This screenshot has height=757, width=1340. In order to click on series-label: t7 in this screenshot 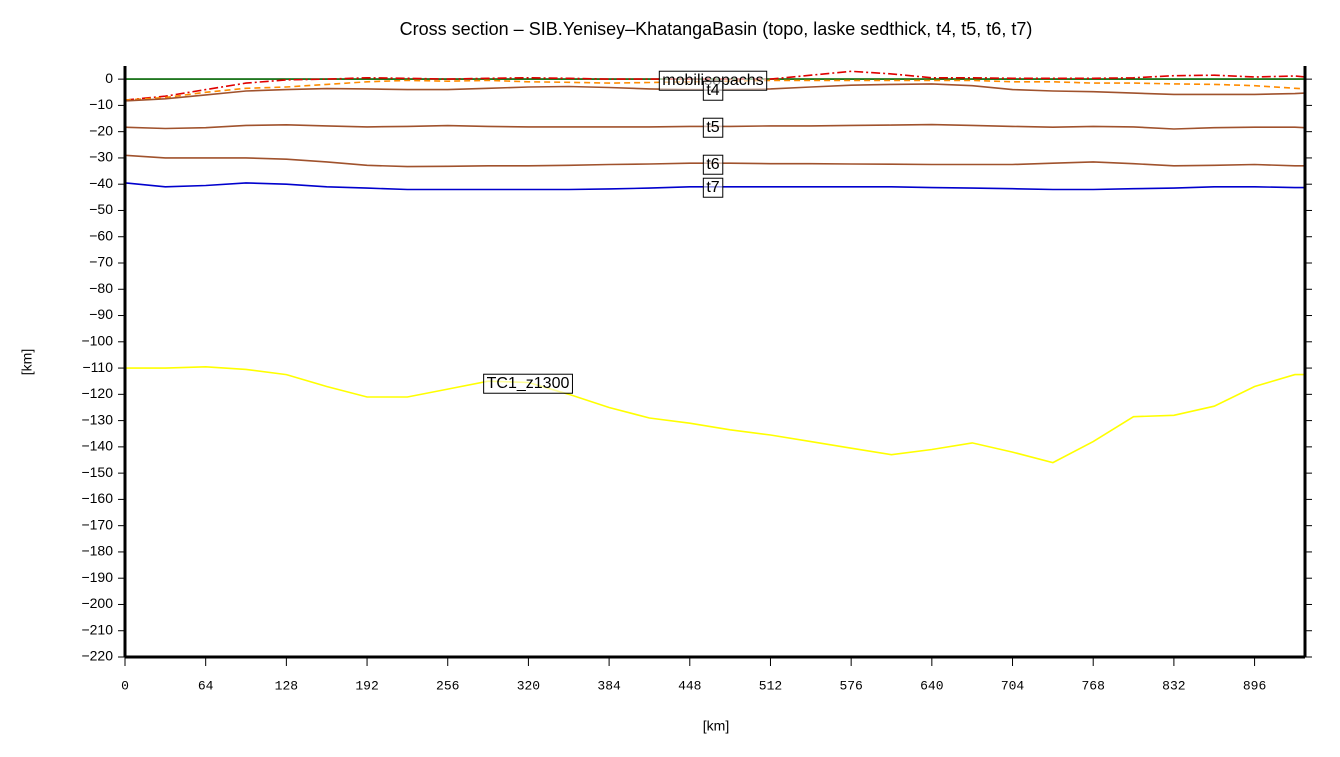, I will do `click(713, 187)`.